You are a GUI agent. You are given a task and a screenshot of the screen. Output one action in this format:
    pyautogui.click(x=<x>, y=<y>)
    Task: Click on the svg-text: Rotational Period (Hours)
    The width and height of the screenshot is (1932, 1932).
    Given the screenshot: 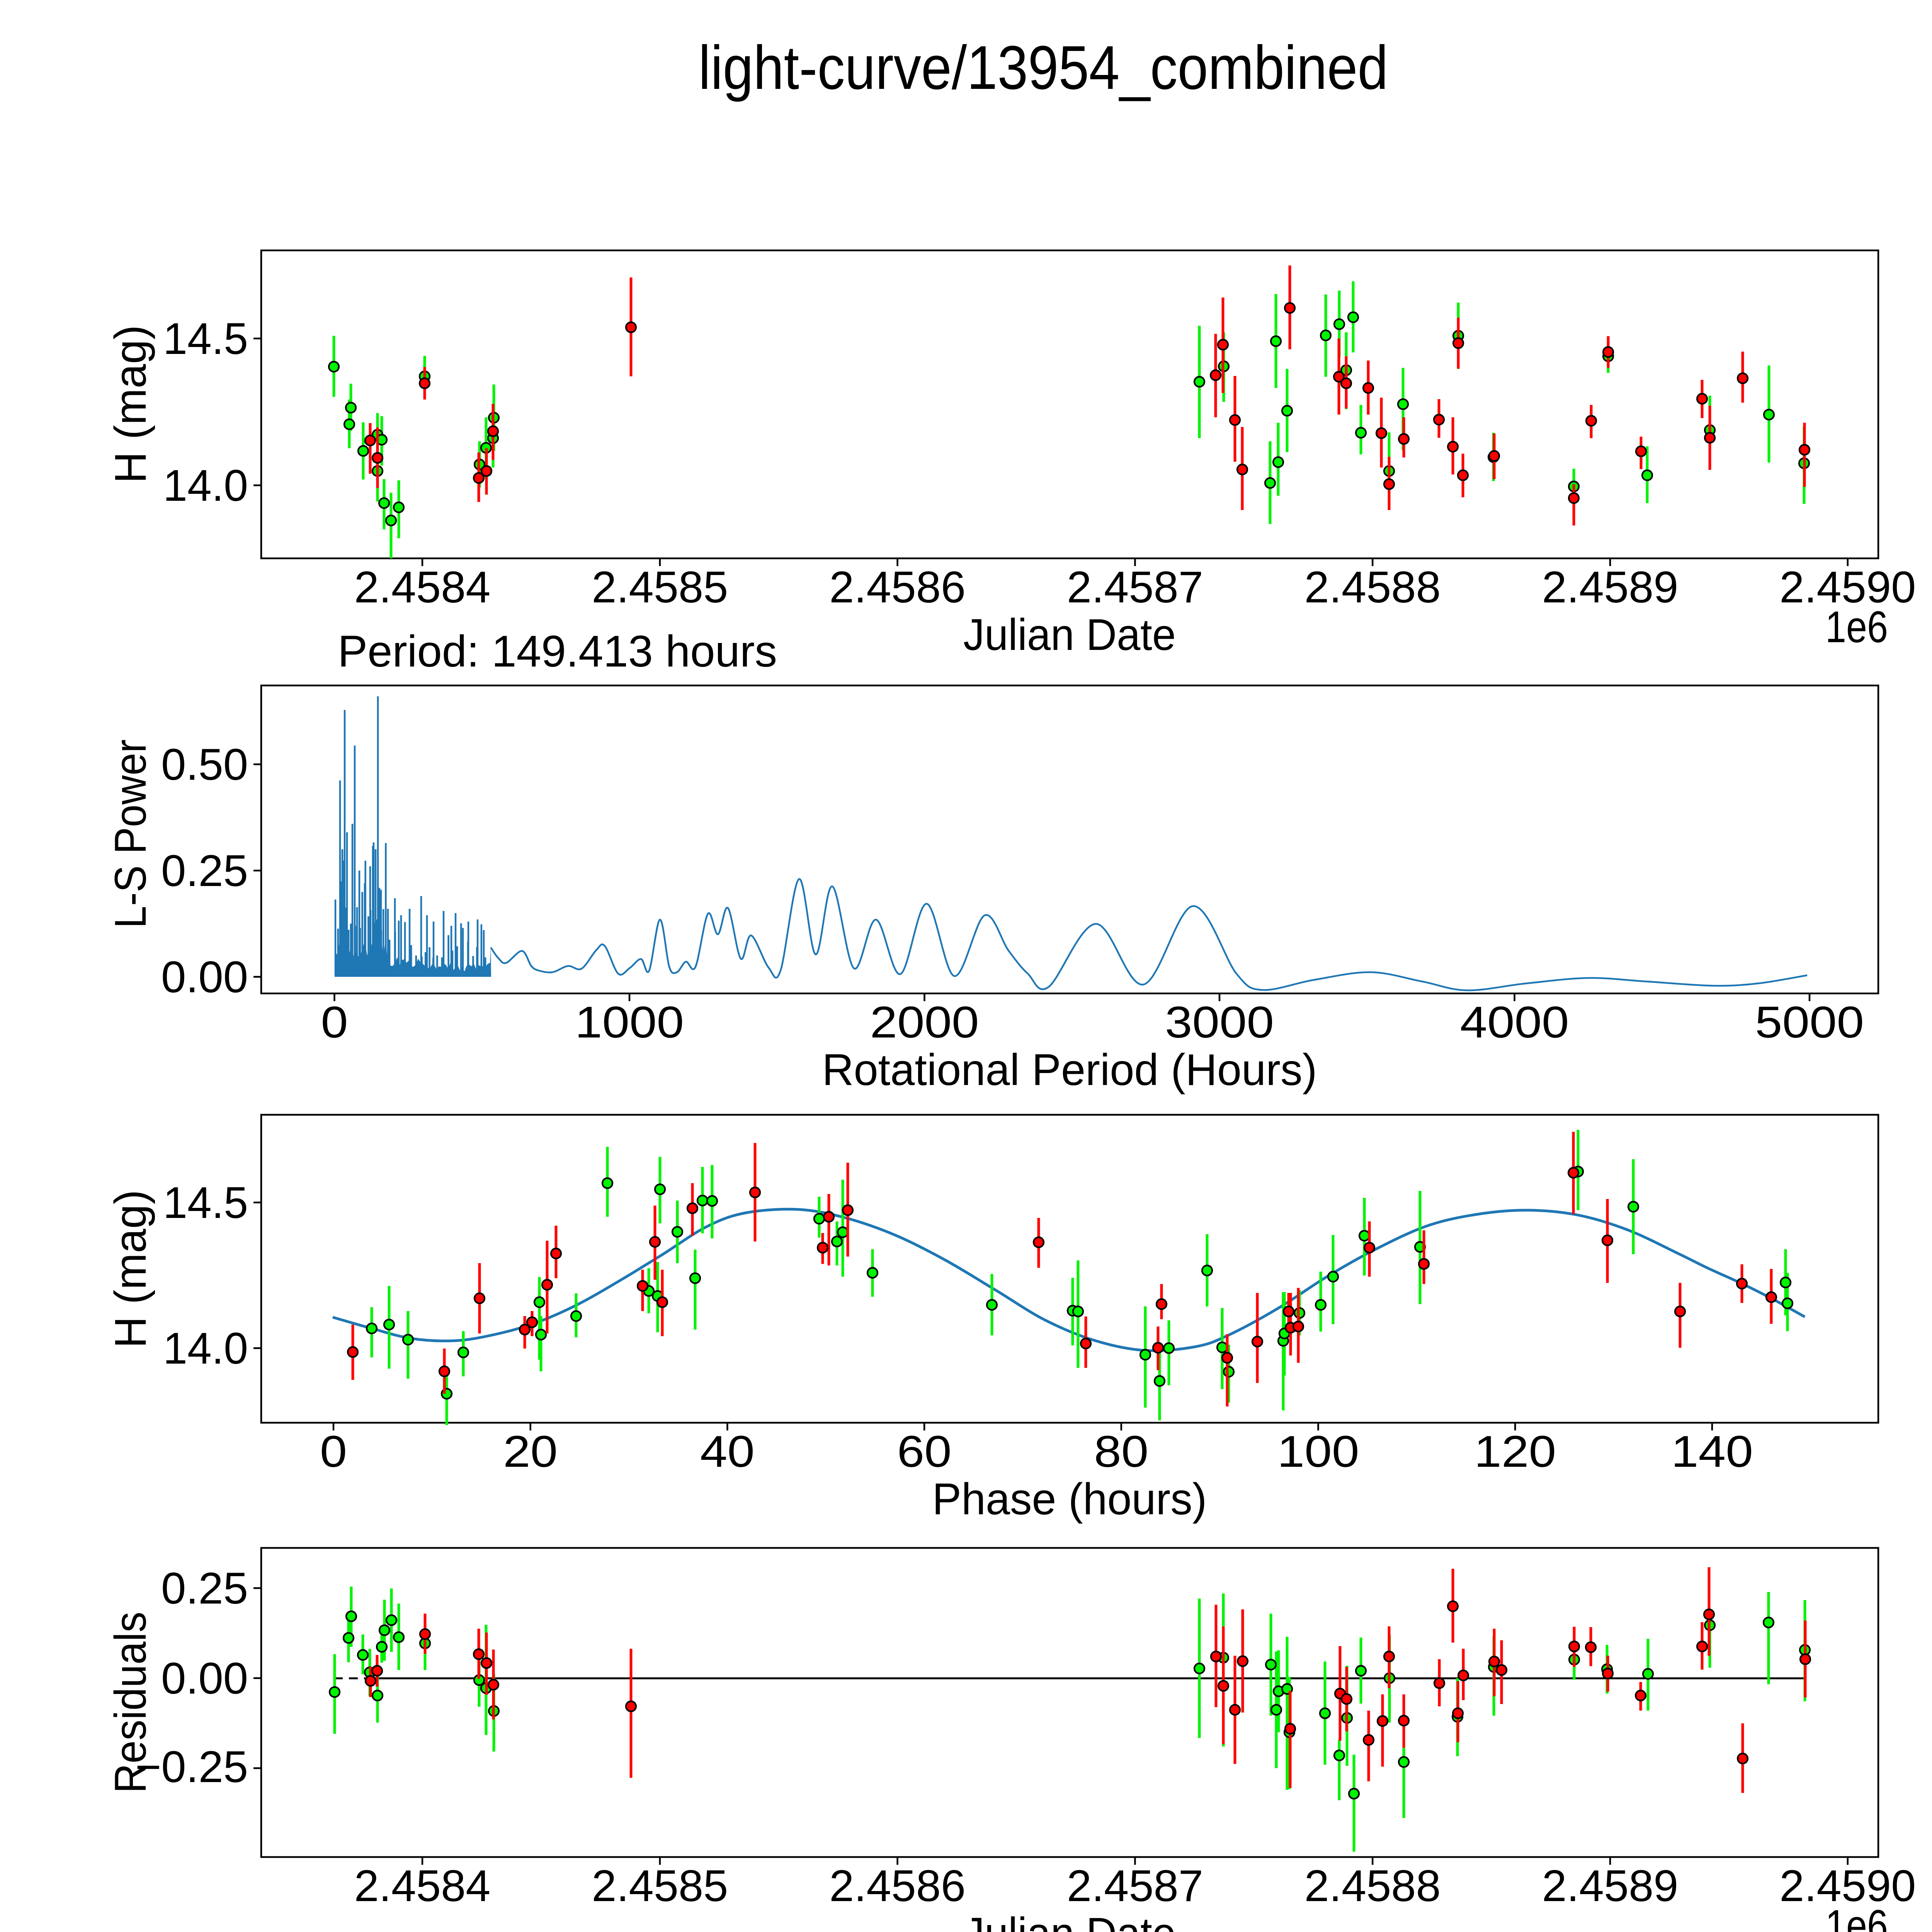 What is the action you would take?
    pyautogui.click(x=1070, y=1070)
    